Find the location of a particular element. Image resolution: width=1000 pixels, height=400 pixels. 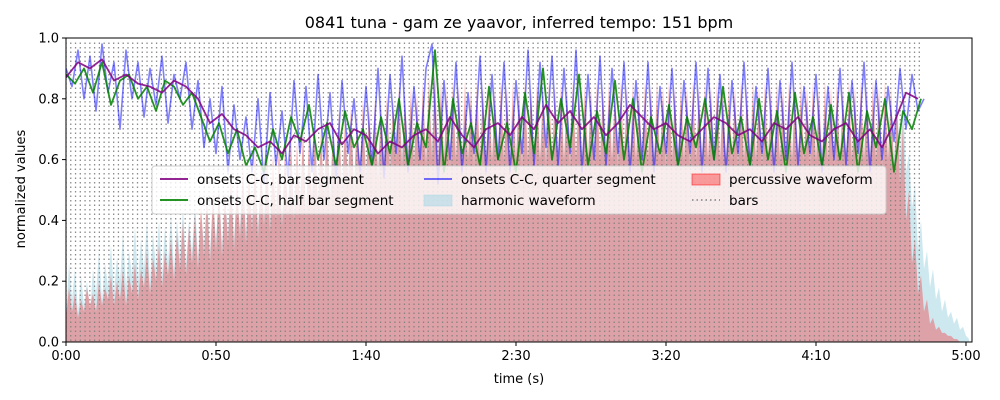

legend-label-onsets-c-c-bar-segment: onsets C-C, bar segment is located at coordinates (280, 180).